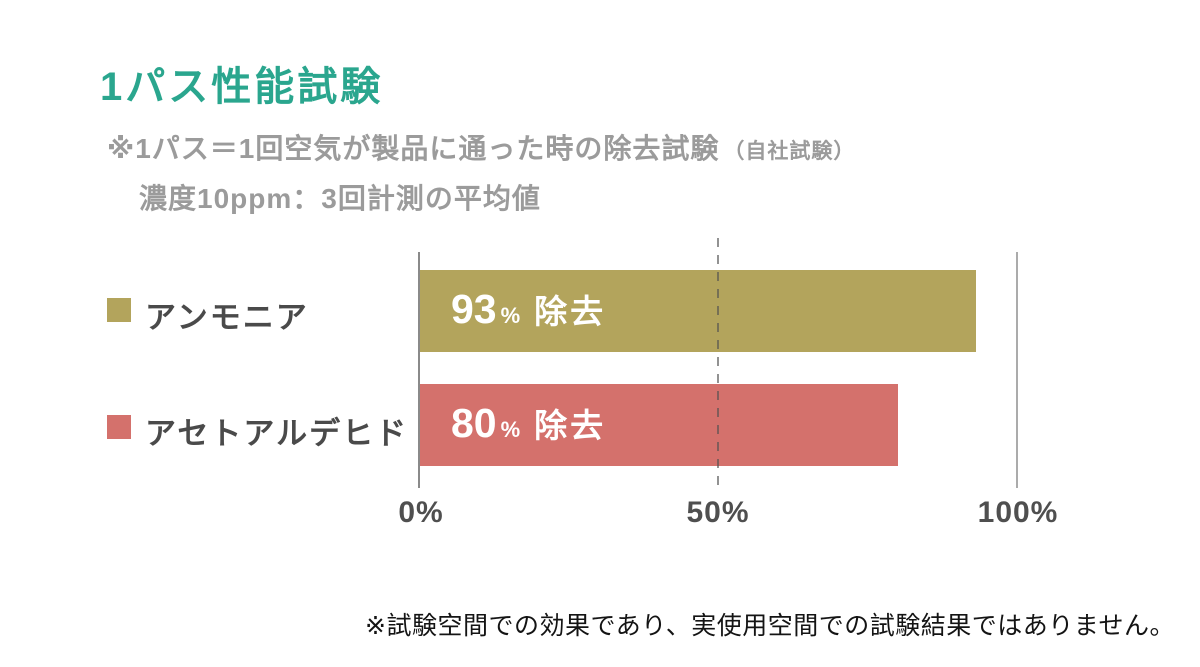  What do you see at coordinates (119, 310) in the screenshot?
I see `legend-swatch-ammonia` at bounding box center [119, 310].